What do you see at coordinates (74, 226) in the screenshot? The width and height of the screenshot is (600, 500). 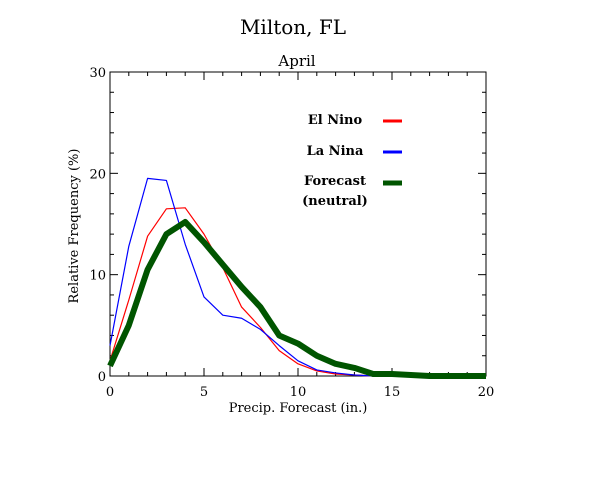 I see `y-axis-label: Relative Frequency (%)` at bounding box center [74, 226].